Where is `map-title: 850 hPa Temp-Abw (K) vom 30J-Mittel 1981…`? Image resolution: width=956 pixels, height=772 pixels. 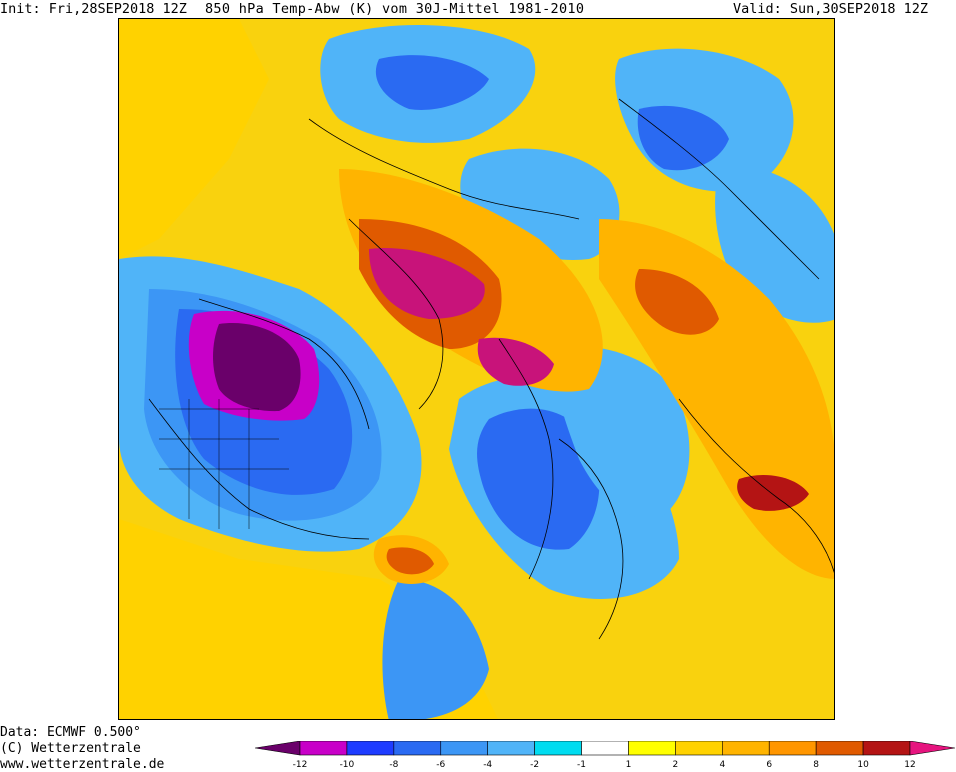 map-title: 850 hPa Temp-Abw (K) vom 30J-Mittel 1981… is located at coordinates (395, 9).